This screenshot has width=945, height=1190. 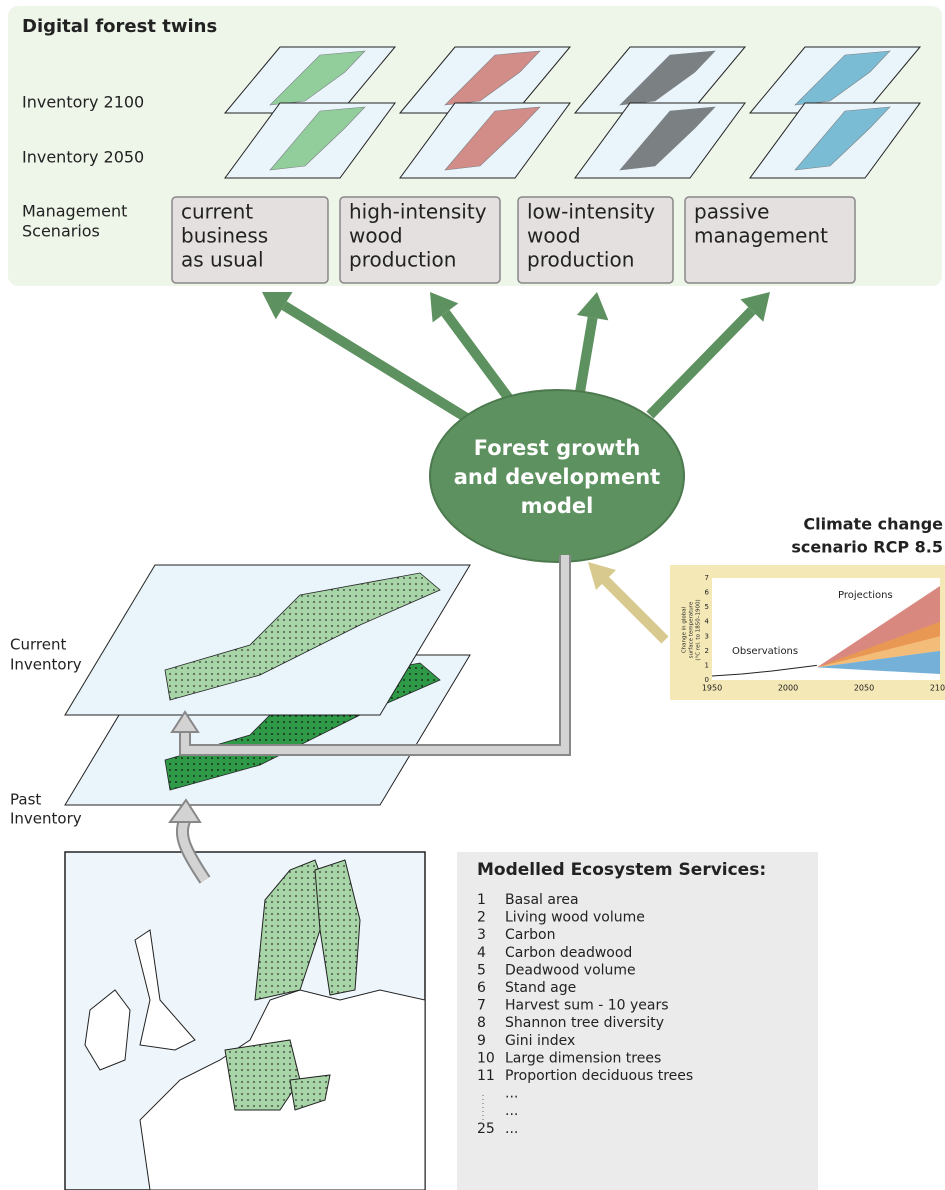 What do you see at coordinates (255, 1024) in the screenshot?
I see `europe-shapes` at bounding box center [255, 1024].